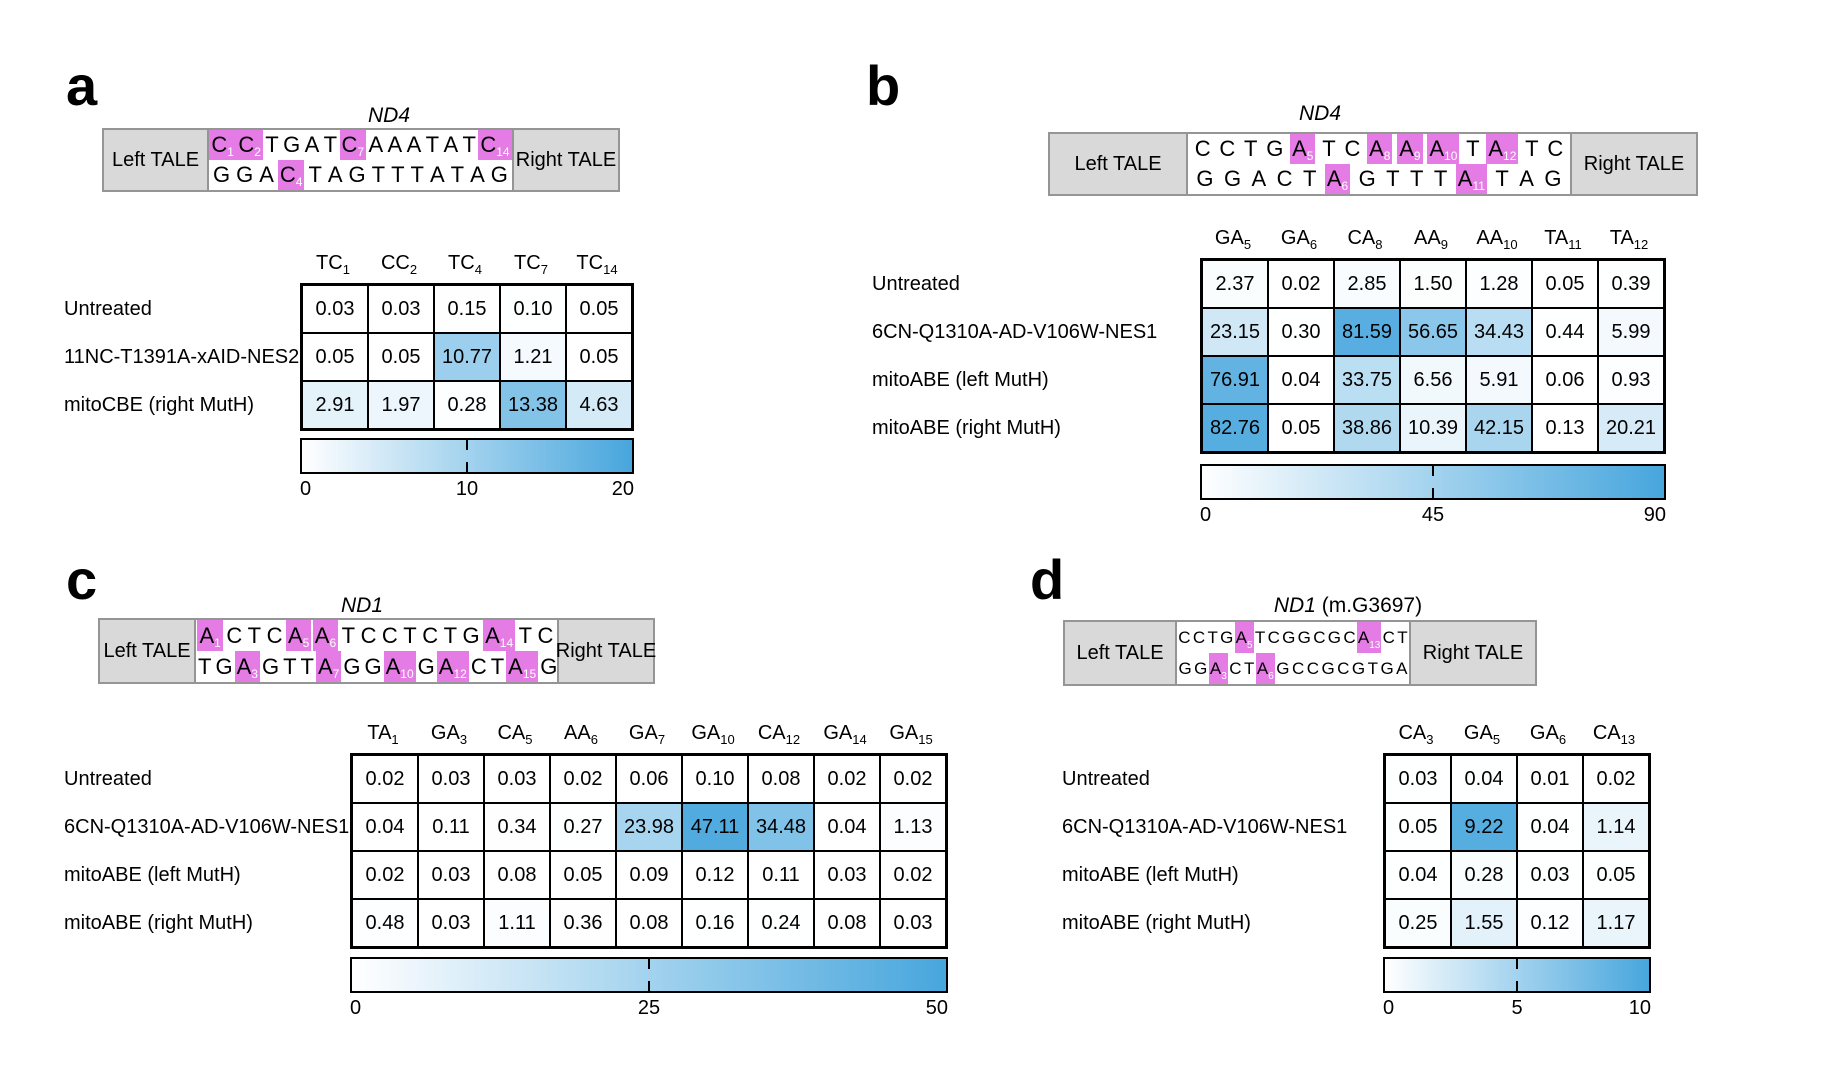  What do you see at coordinates (362, 606) in the screenshot?
I see `gene-title-c: ND1` at bounding box center [362, 606].